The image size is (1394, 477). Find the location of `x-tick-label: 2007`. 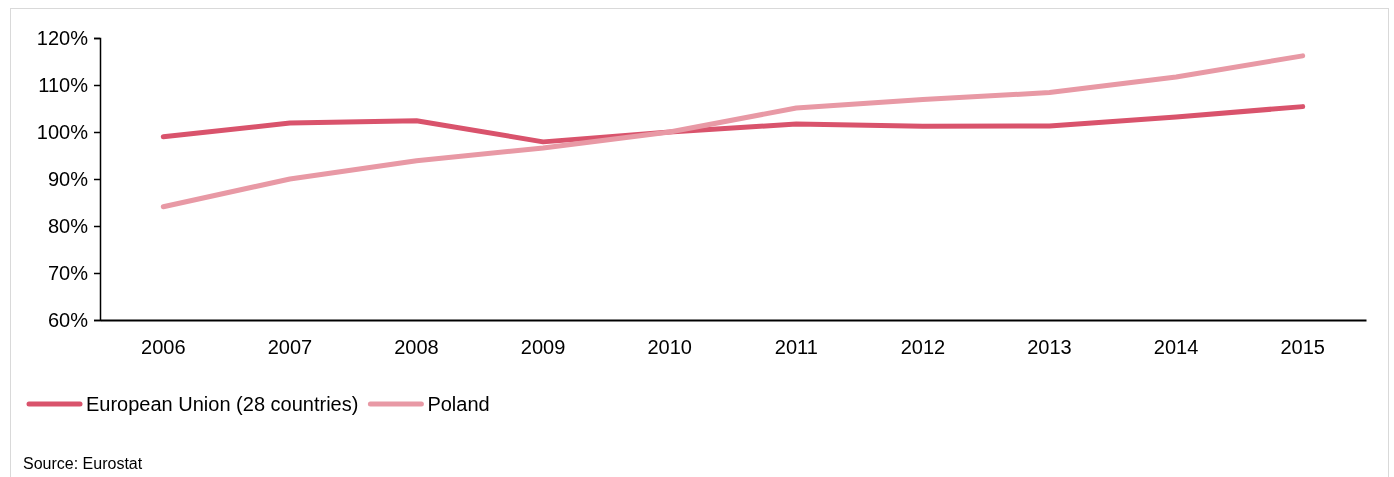

x-tick-label: 2007 is located at coordinates (290, 347).